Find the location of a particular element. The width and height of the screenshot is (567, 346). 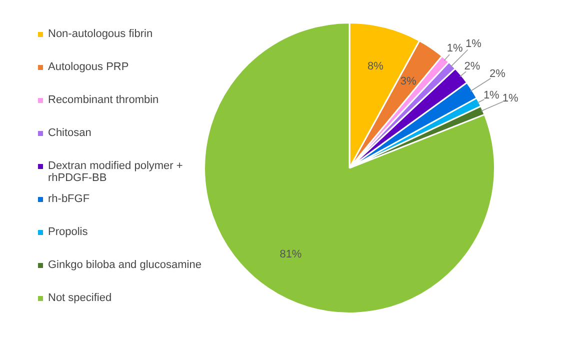

data-label: 81% is located at coordinates (291, 254).